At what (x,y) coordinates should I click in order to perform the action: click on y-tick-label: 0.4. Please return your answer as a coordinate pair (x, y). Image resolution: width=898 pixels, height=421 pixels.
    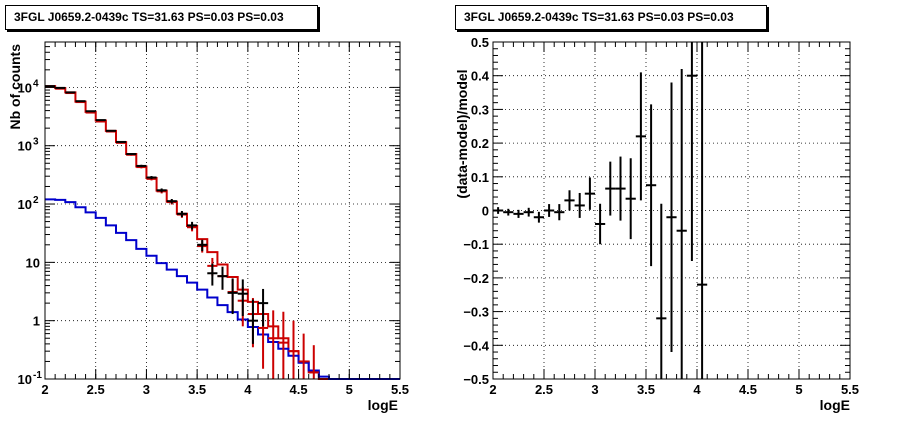
    Looking at the image, I should click on (480, 76).